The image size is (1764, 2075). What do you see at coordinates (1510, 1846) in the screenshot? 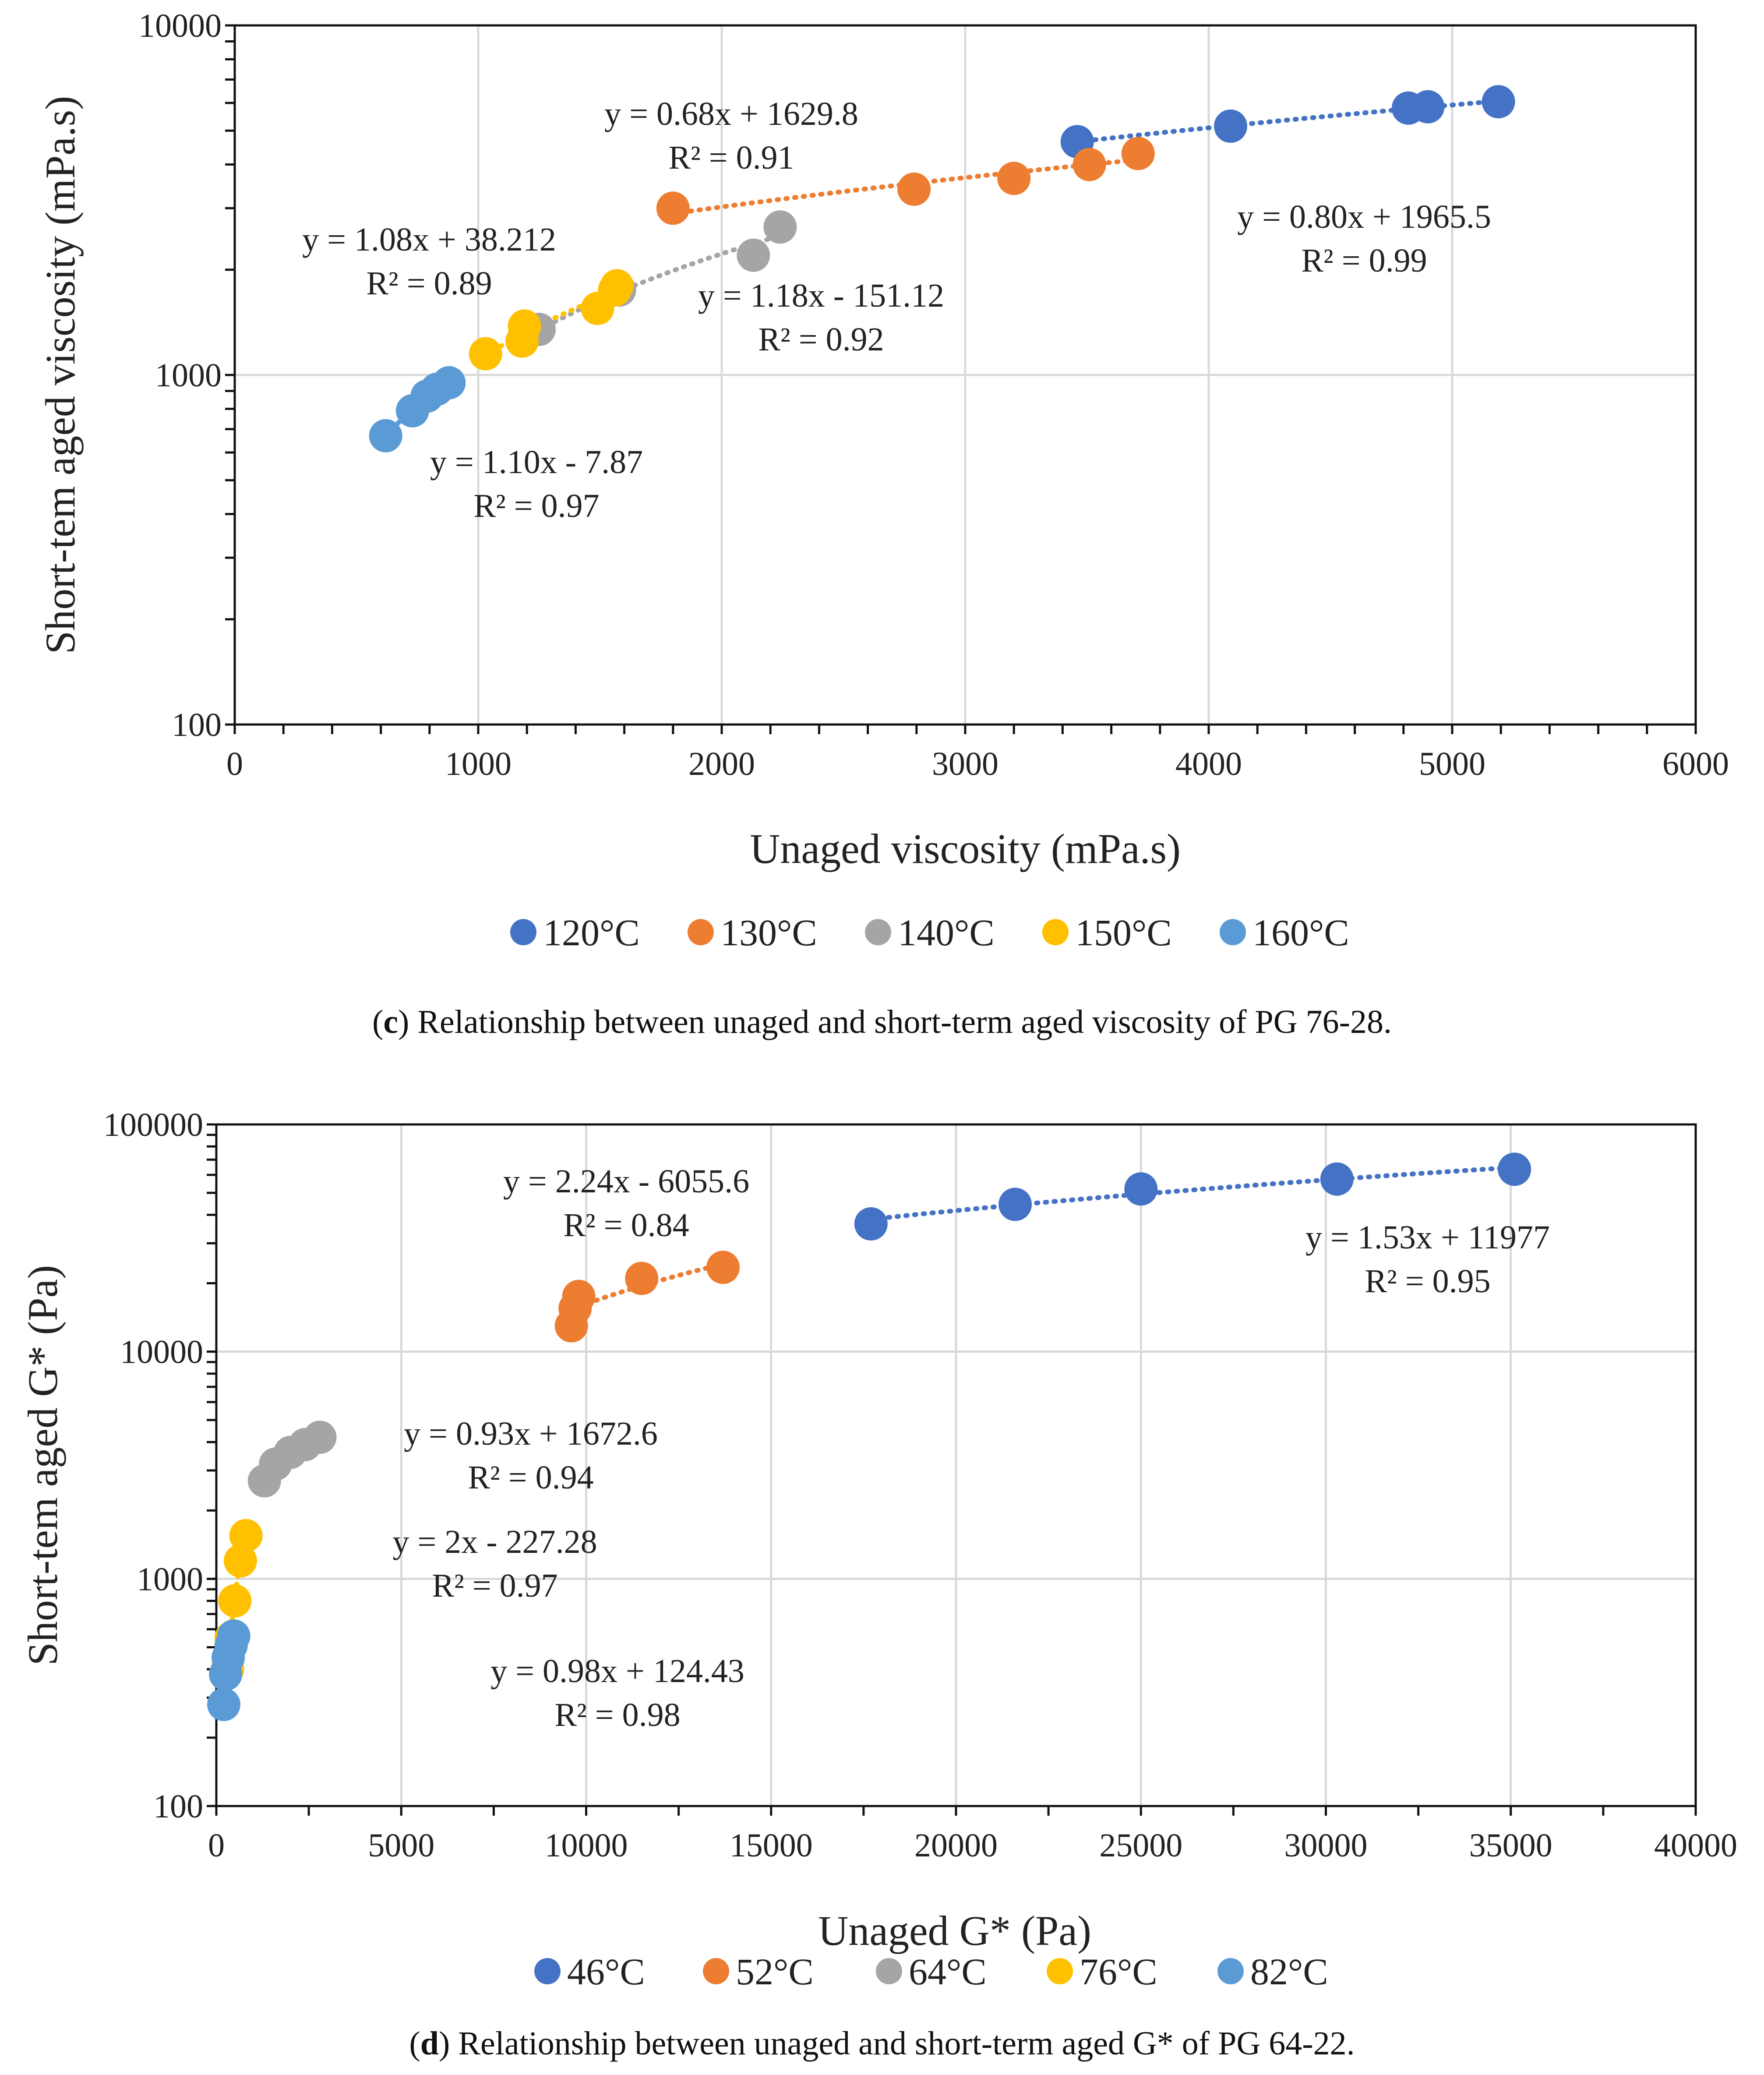
I see `x-tick-label: 35000` at bounding box center [1510, 1846].